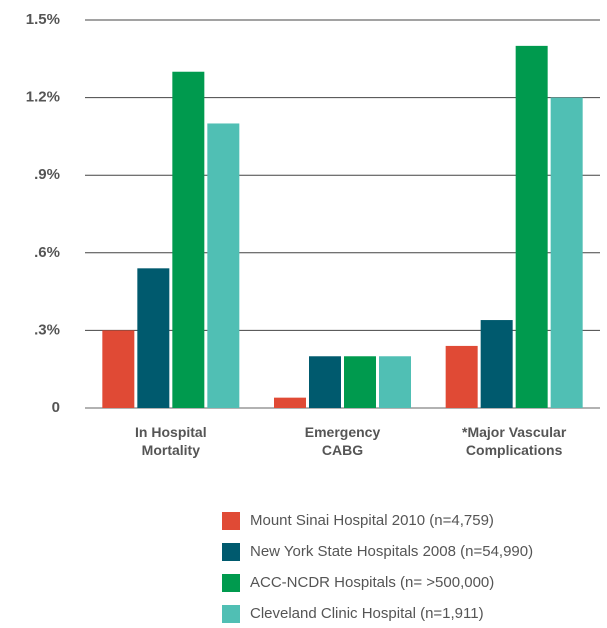  Describe the element at coordinates (43, 19) in the screenshot. I see `y-tick-label: 1.5%` at that location.